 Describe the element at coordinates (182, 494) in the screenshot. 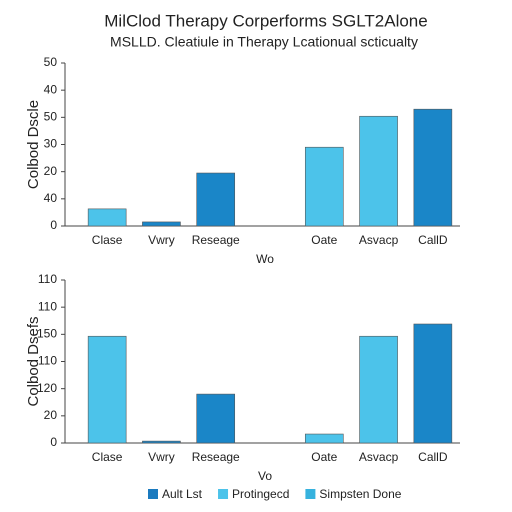

I see `legend-label: Ault Lst` at that location.